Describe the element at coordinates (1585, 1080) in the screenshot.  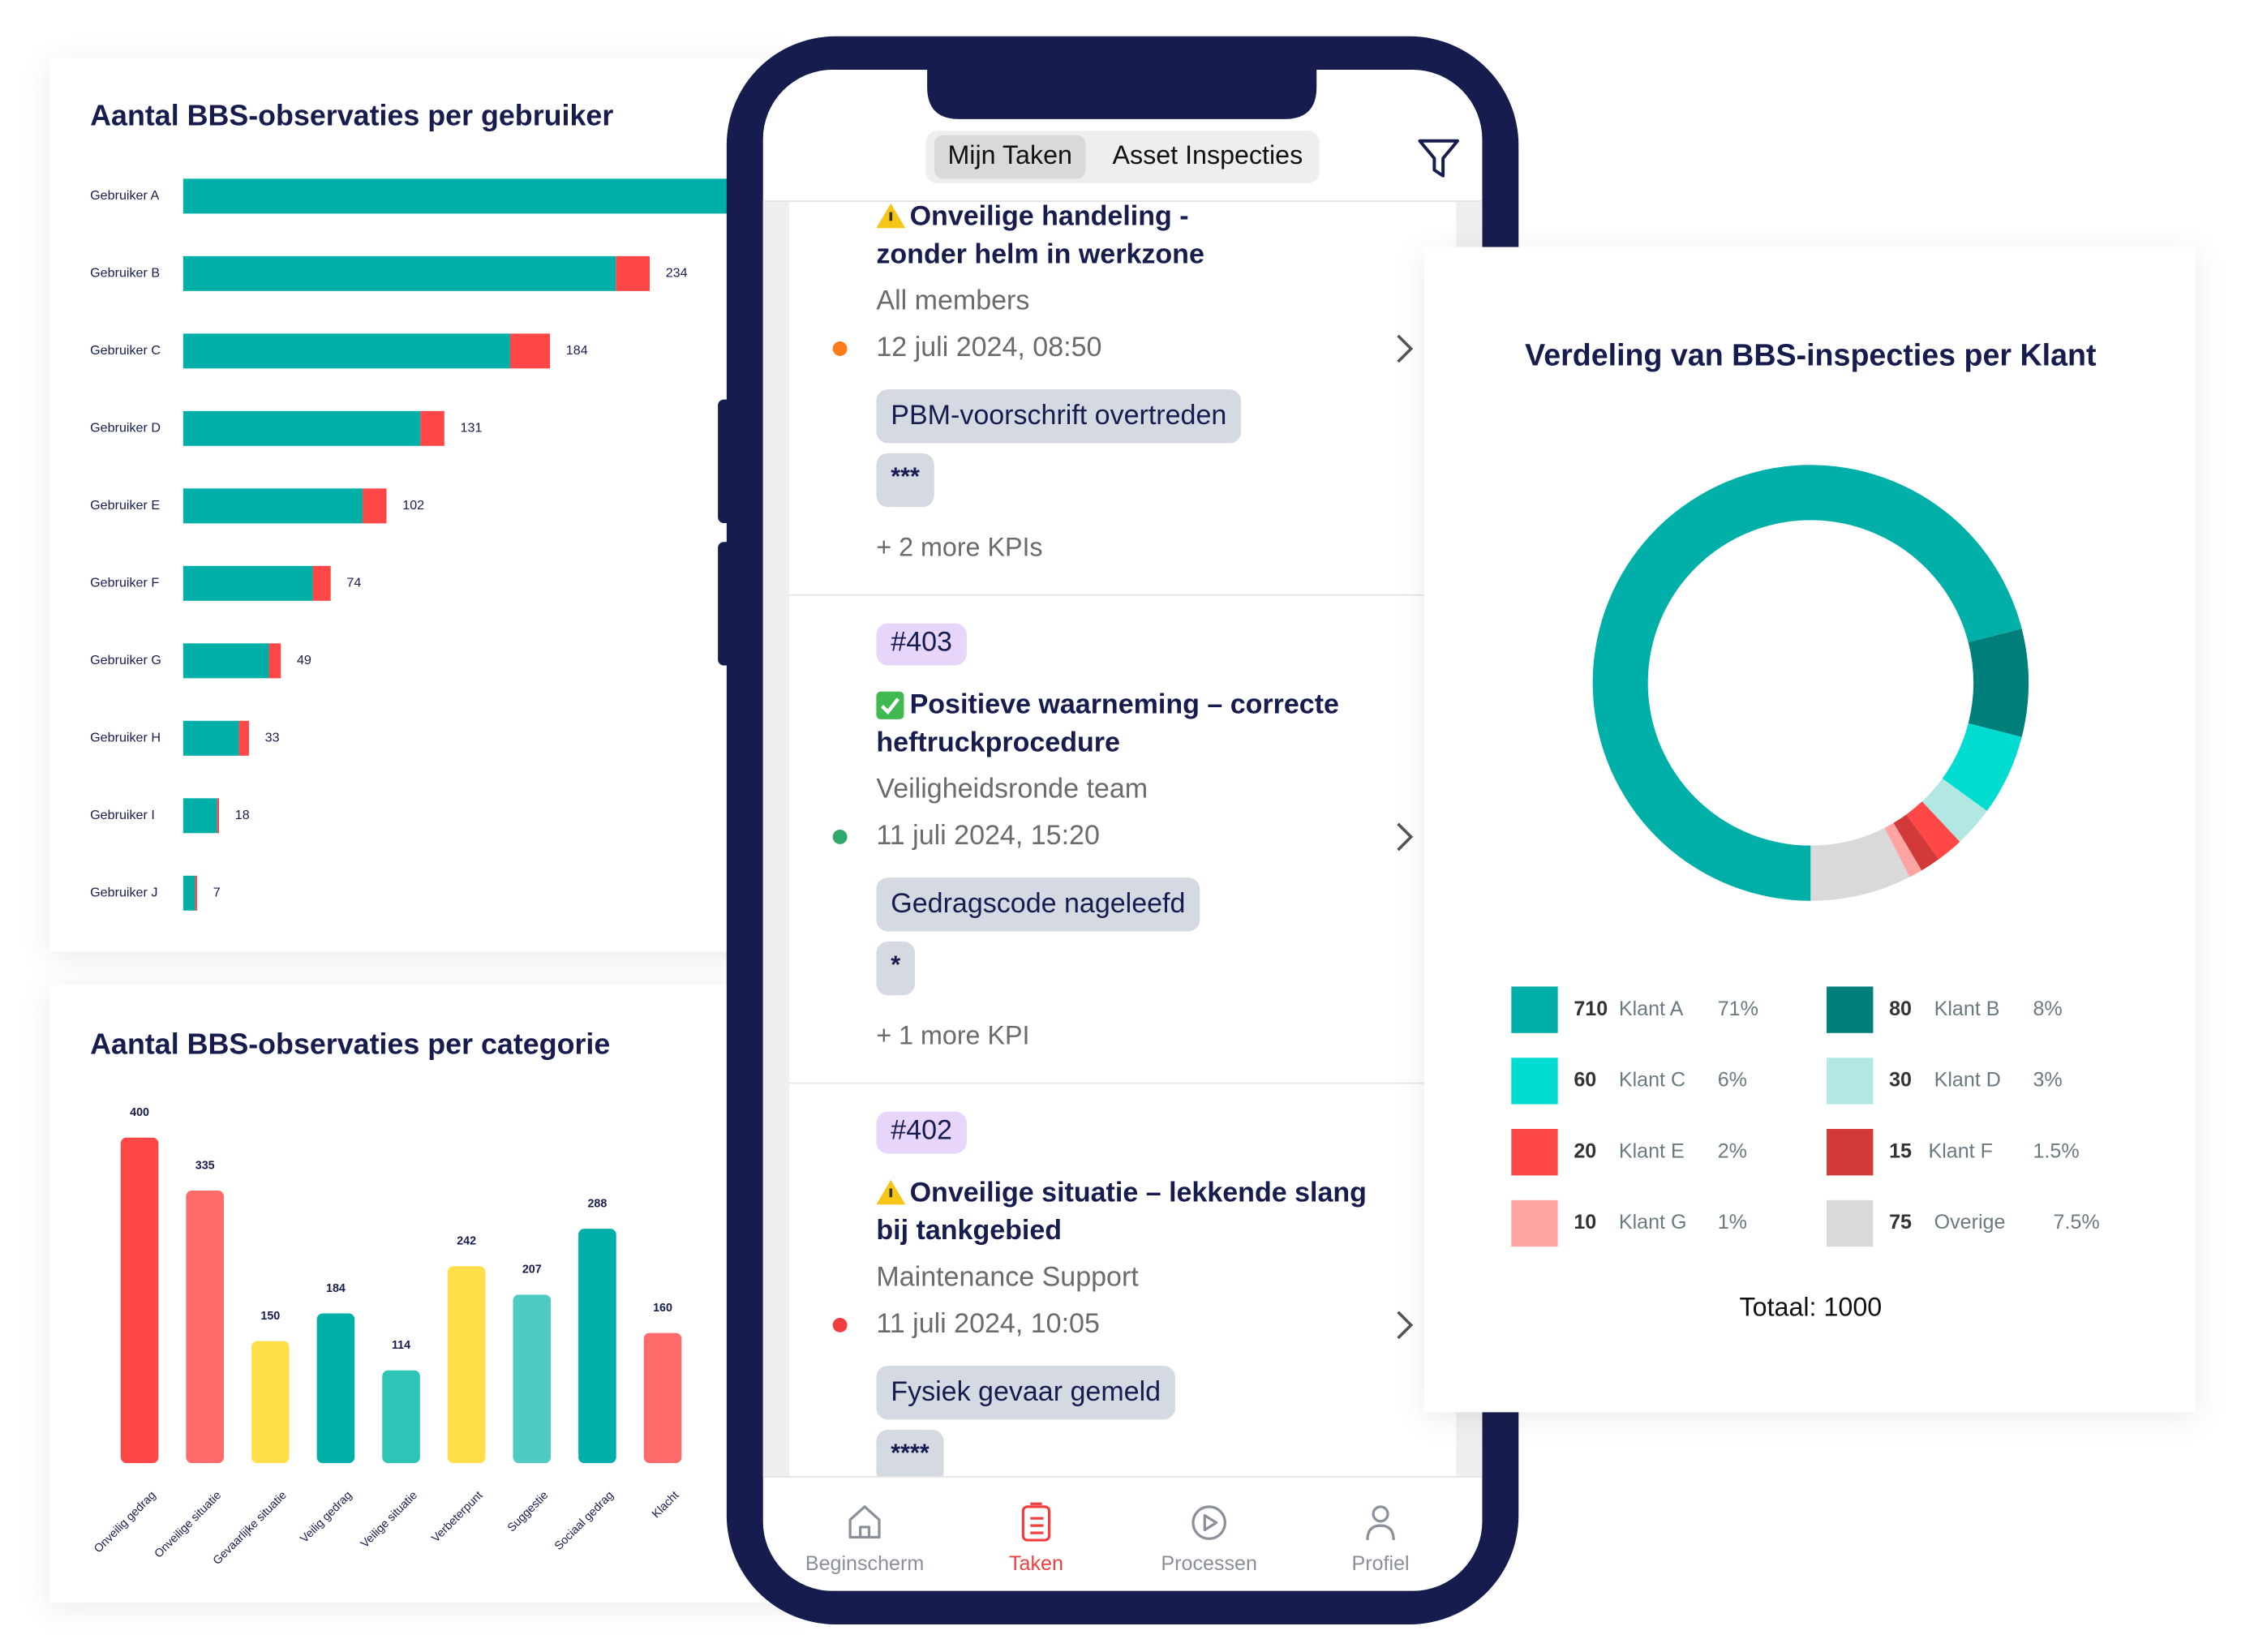
I see `legend-value: 60` at that location.